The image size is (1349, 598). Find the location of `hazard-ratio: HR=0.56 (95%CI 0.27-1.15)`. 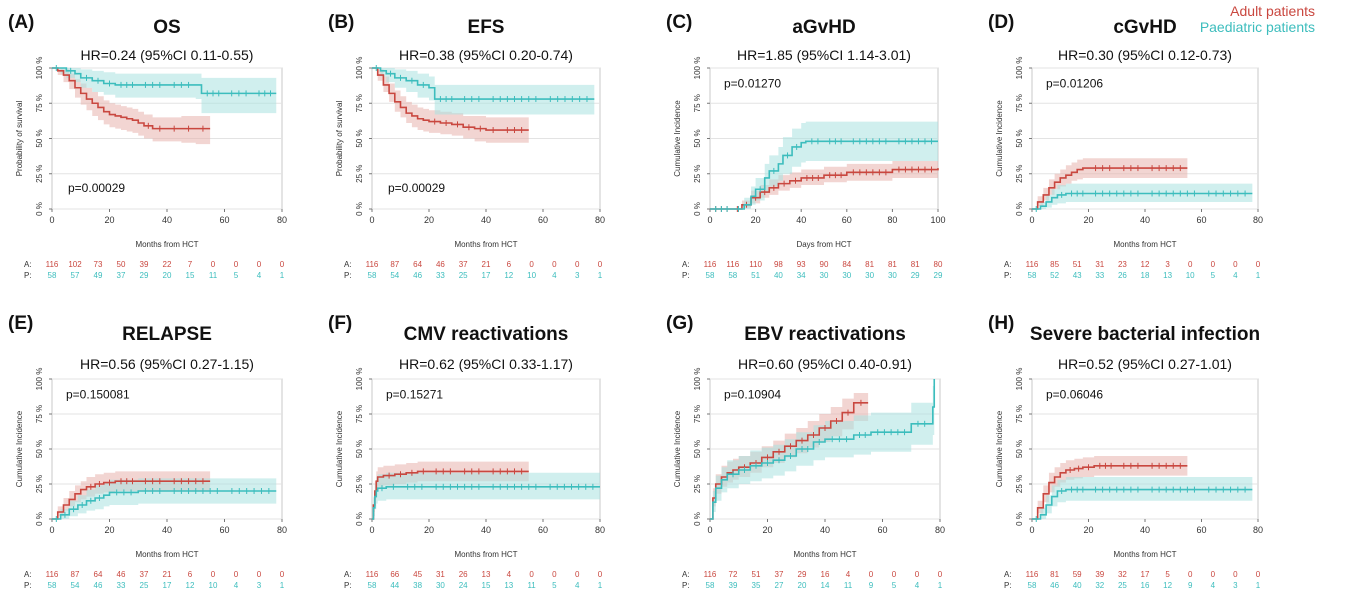

hazard-ratio: HR=0.56 (95%CI 0.27-1.15) is located at coordinates (167, 364).